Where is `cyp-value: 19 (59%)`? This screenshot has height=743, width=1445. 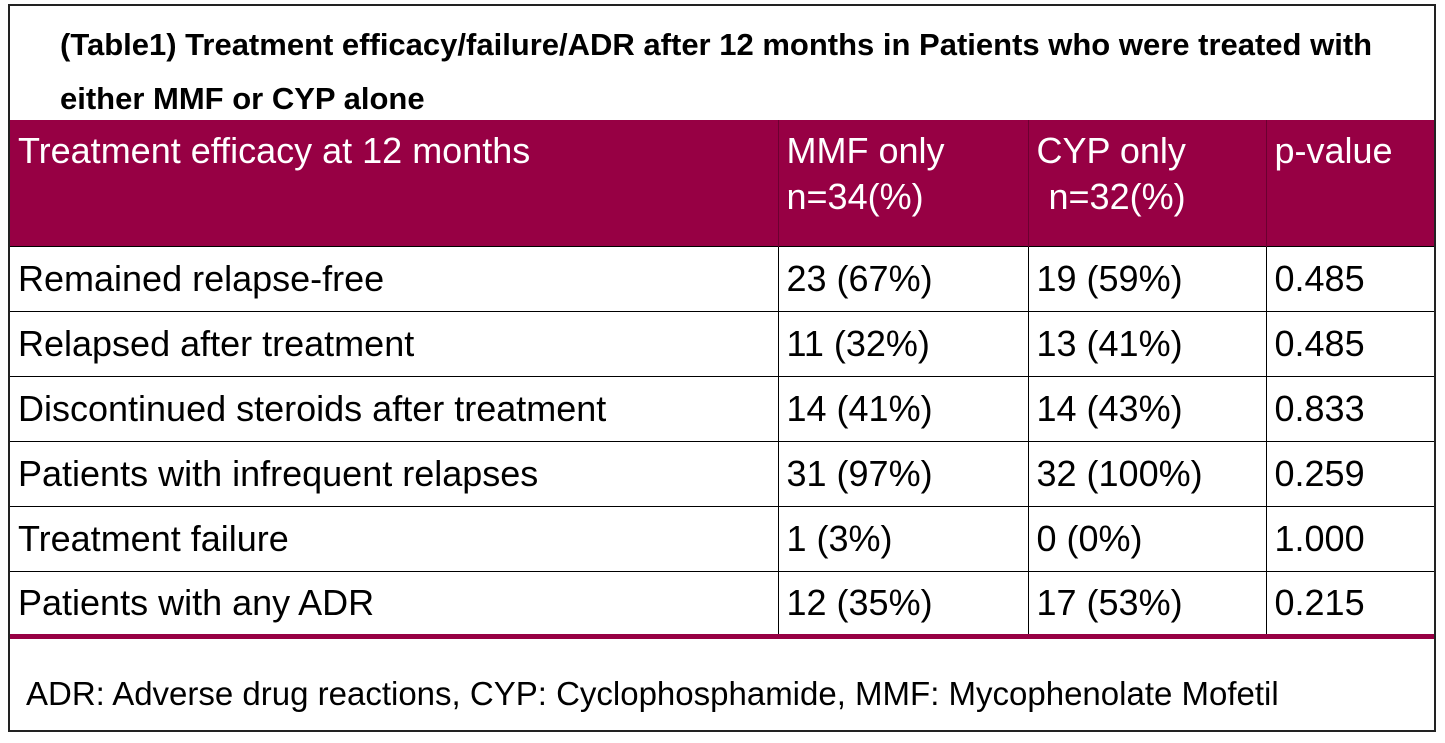
cyp-value: 19 (59%) is located at coordinates (1147, 278).